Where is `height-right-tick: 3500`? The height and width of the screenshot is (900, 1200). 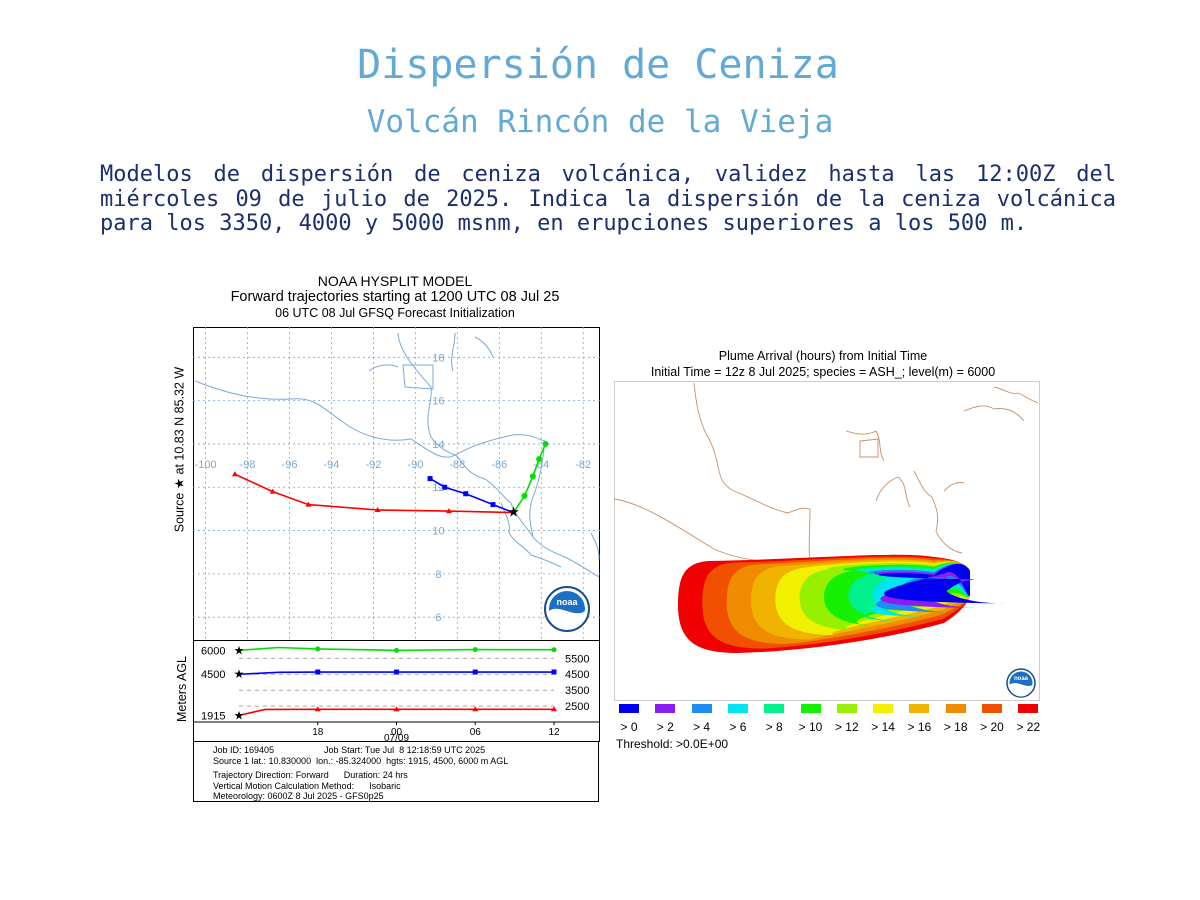 height-right-tick: 3500 is located at coordinates (577, 691).